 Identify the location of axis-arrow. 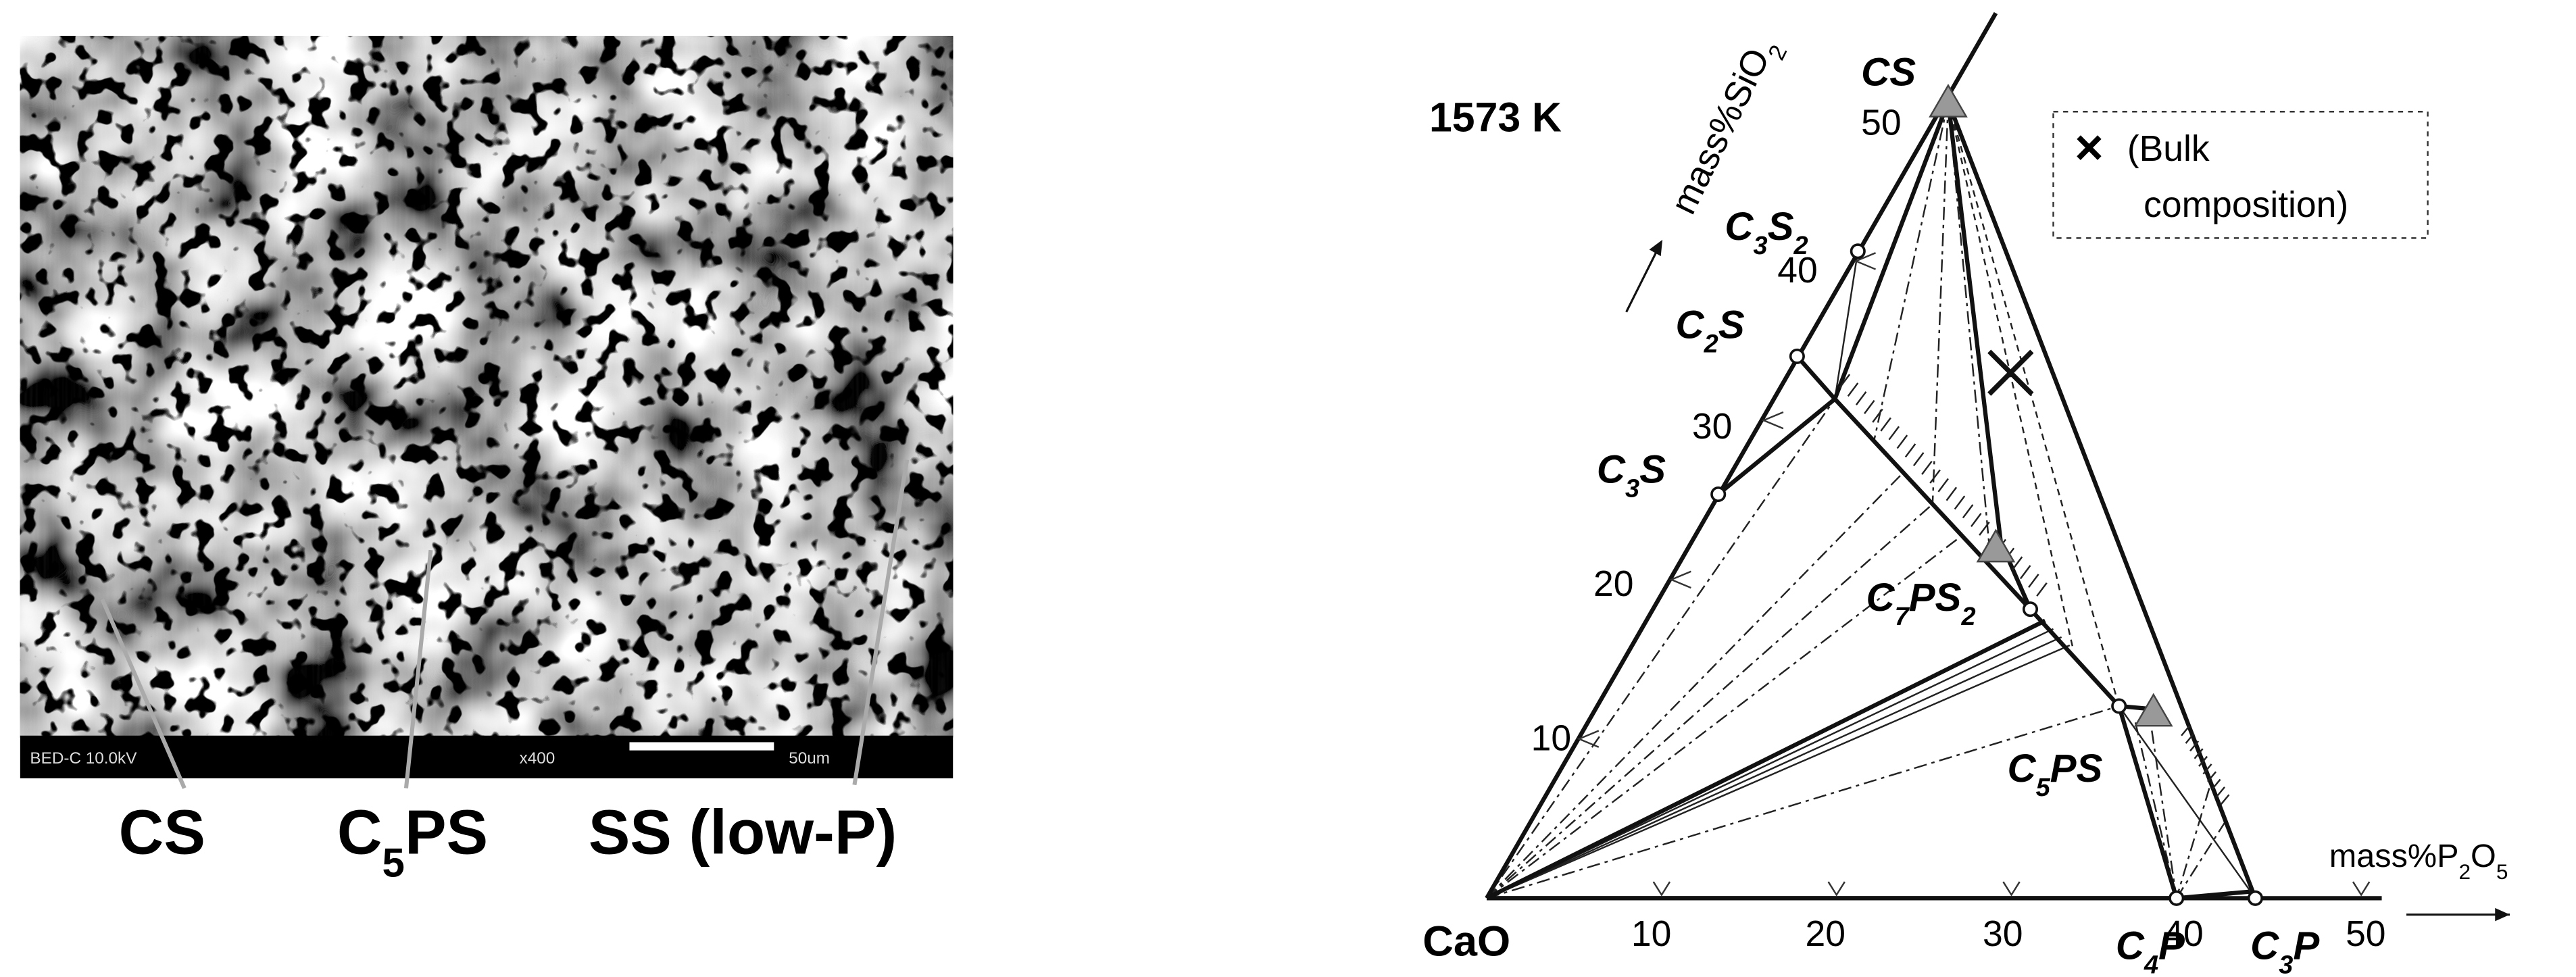
(1642, 279).